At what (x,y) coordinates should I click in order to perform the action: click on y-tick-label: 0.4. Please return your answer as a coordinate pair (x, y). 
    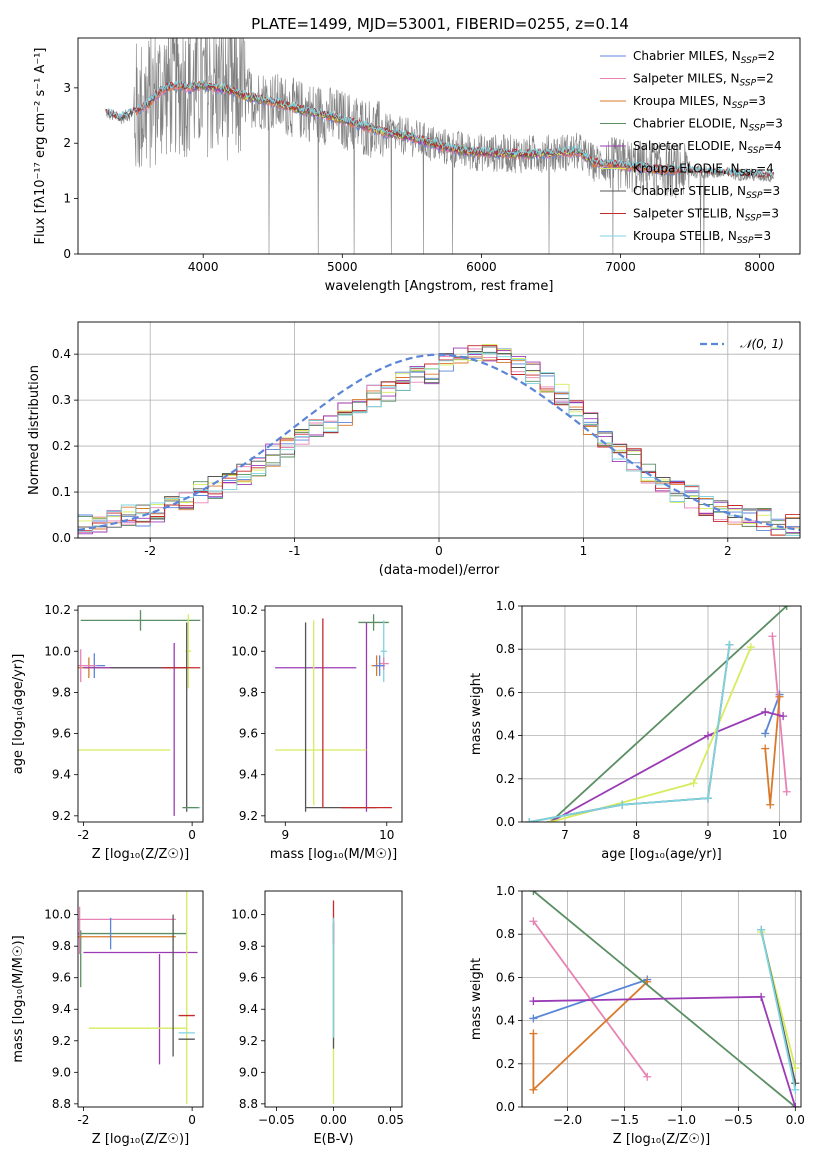
    Looking at the image, I should click on (61, 354).